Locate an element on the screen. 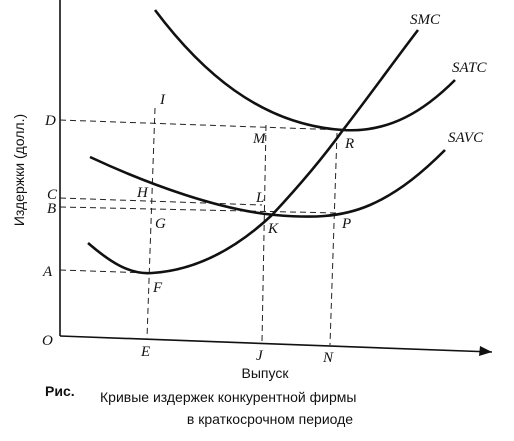 The width and height of the screenshot is (514, 441). caption-line: Кривые издержек конкурентной фирмы is located at coordinates (228, 397).